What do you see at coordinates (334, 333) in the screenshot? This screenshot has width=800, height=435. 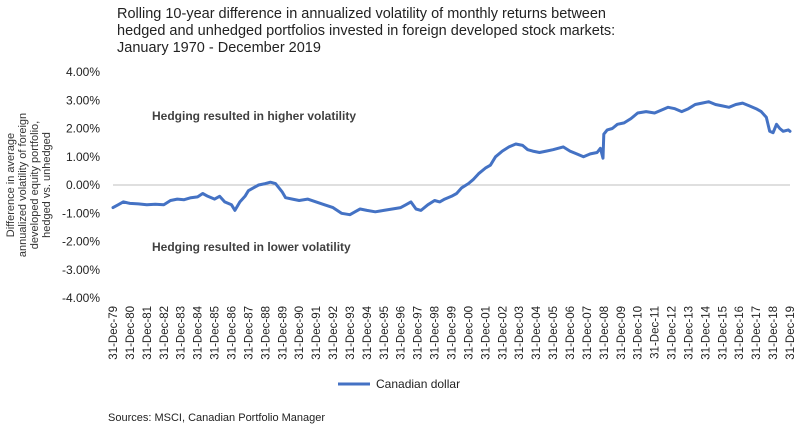 I see `x-tick-label: 31-Dec-92` at bounding box center [334, 333].